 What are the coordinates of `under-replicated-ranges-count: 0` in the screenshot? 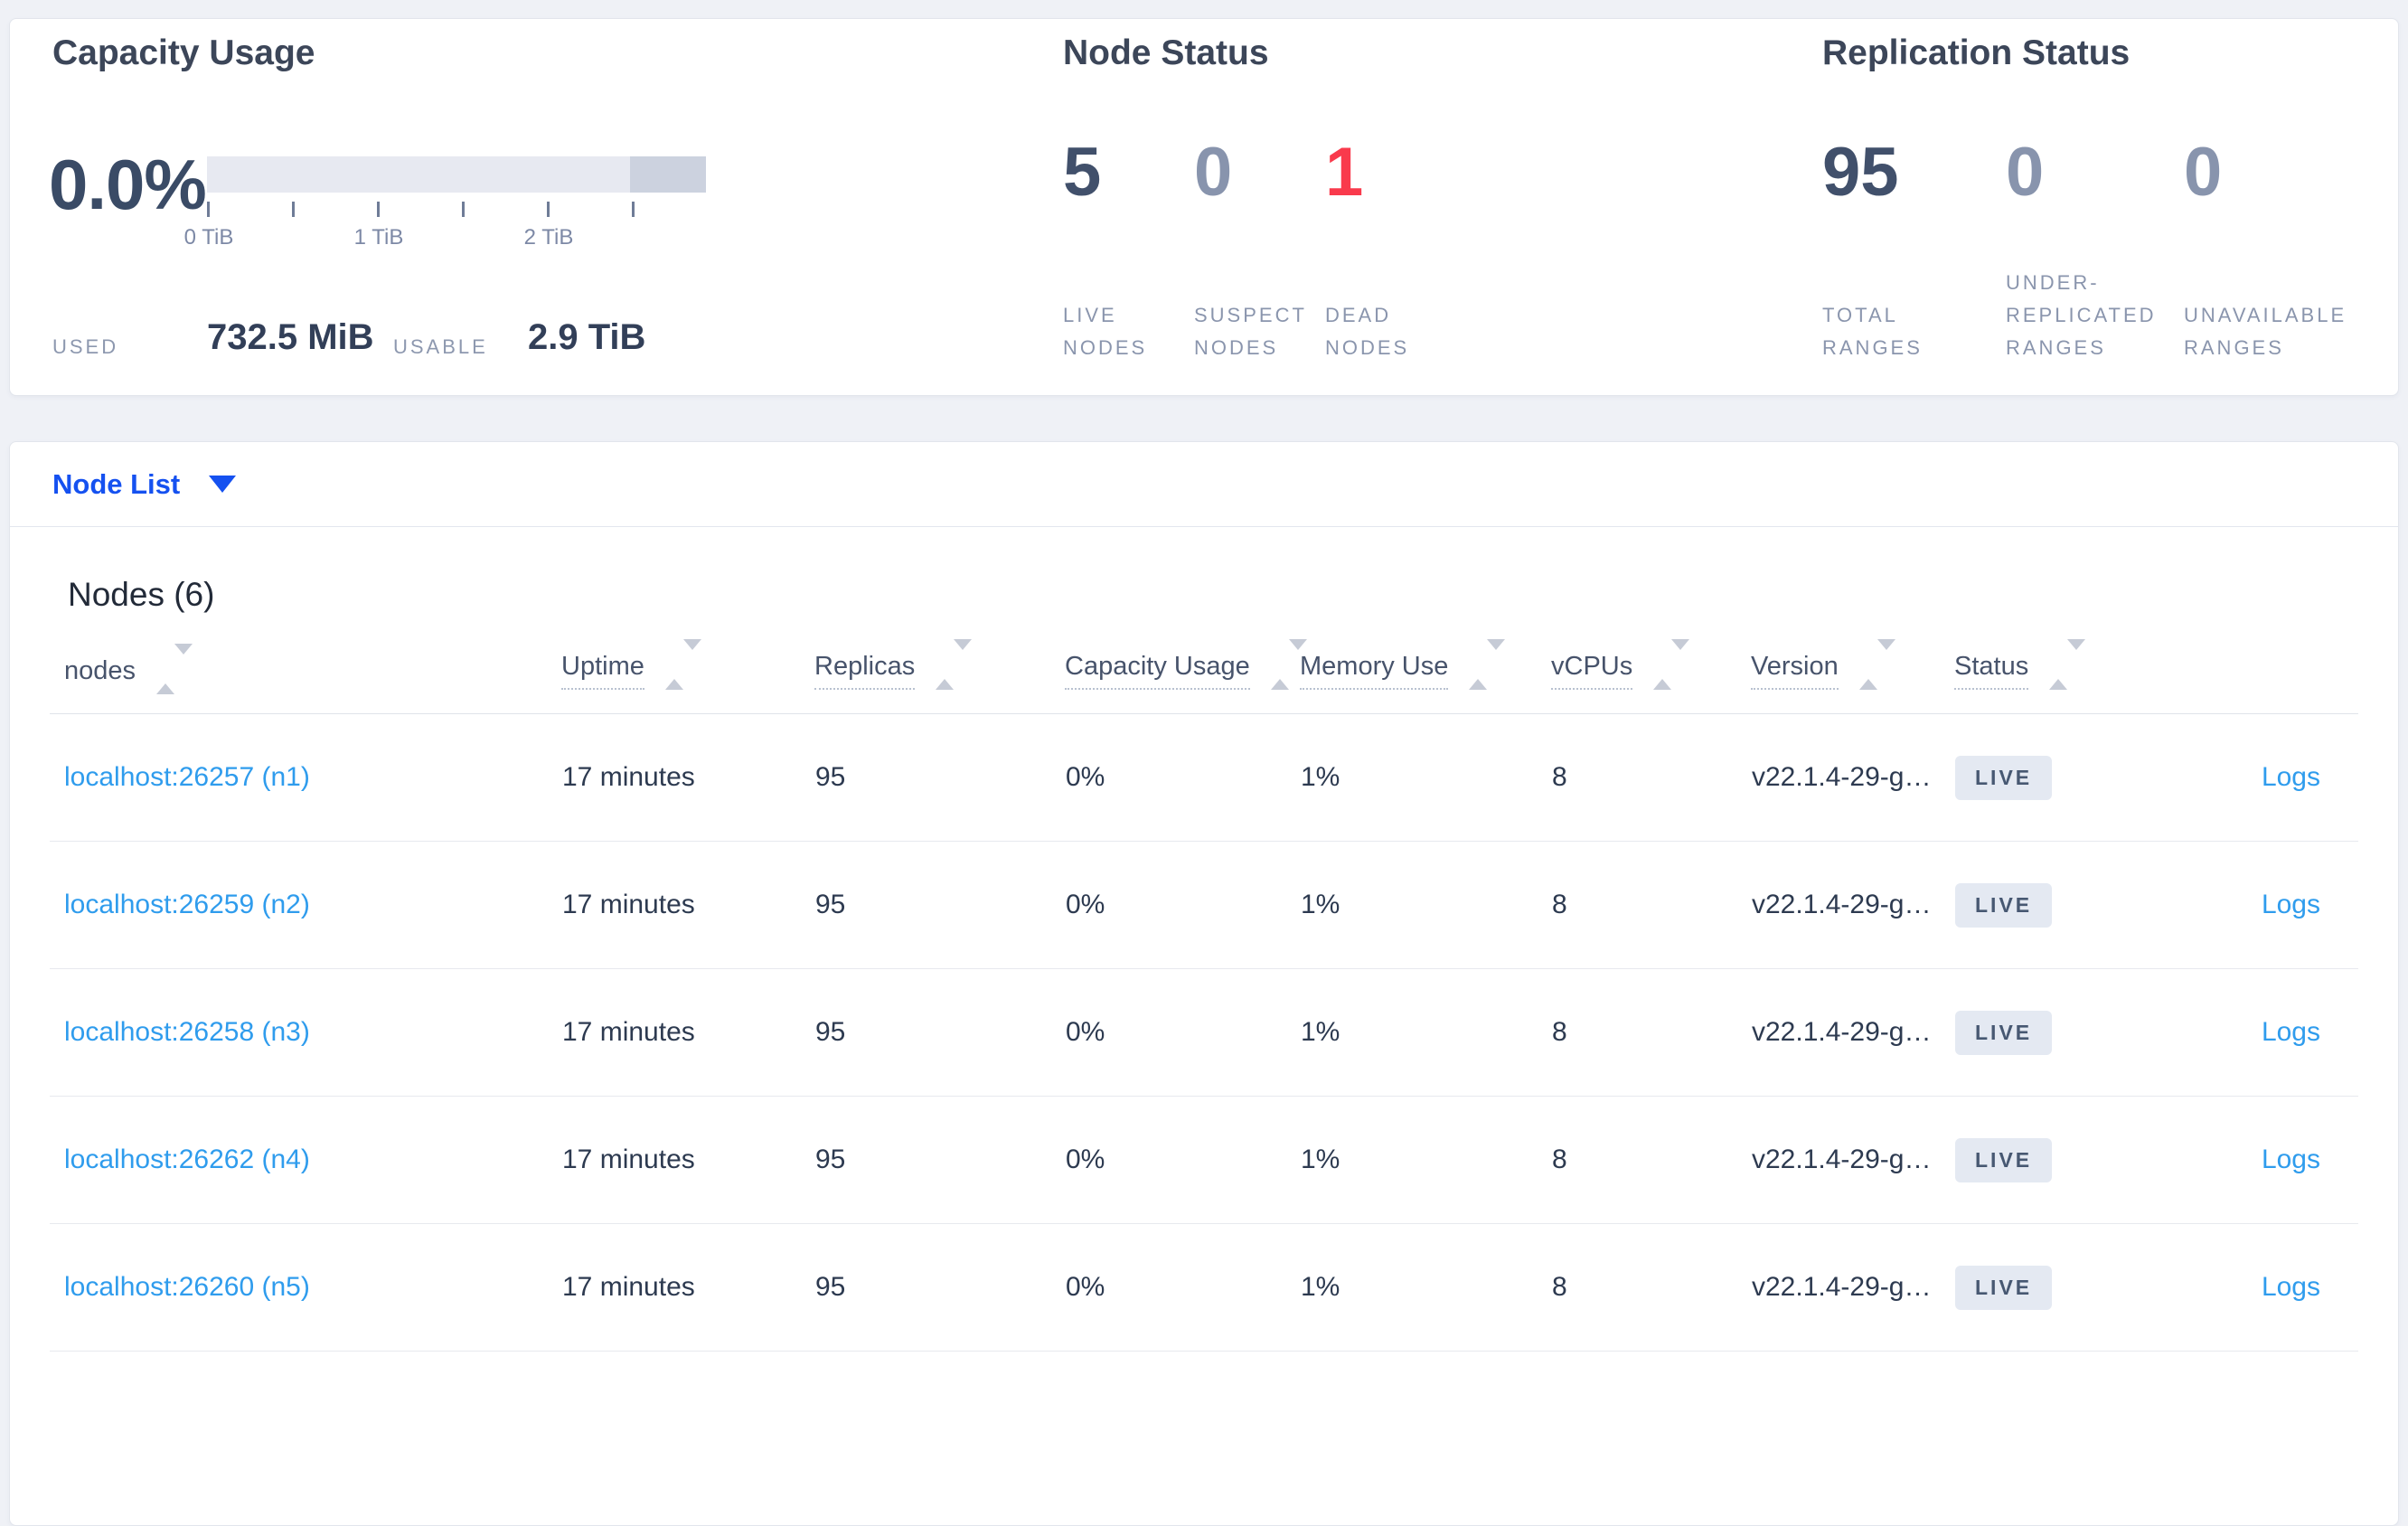 It's located at (2025, 172).